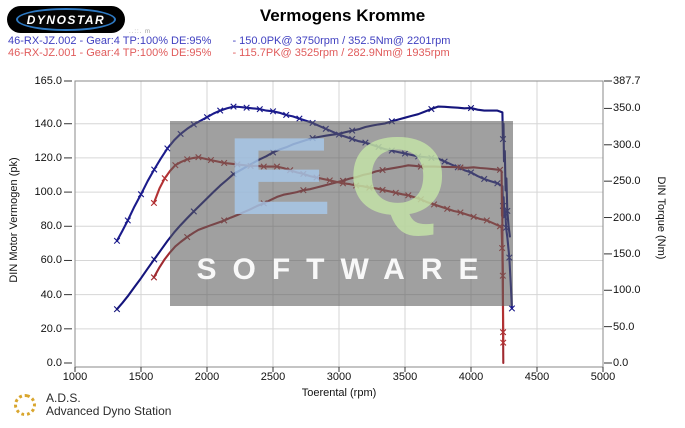  Describe the element at coordinates (537, 377) in the screenshot. I see `x-axis-tick-label: 4500` at that location.